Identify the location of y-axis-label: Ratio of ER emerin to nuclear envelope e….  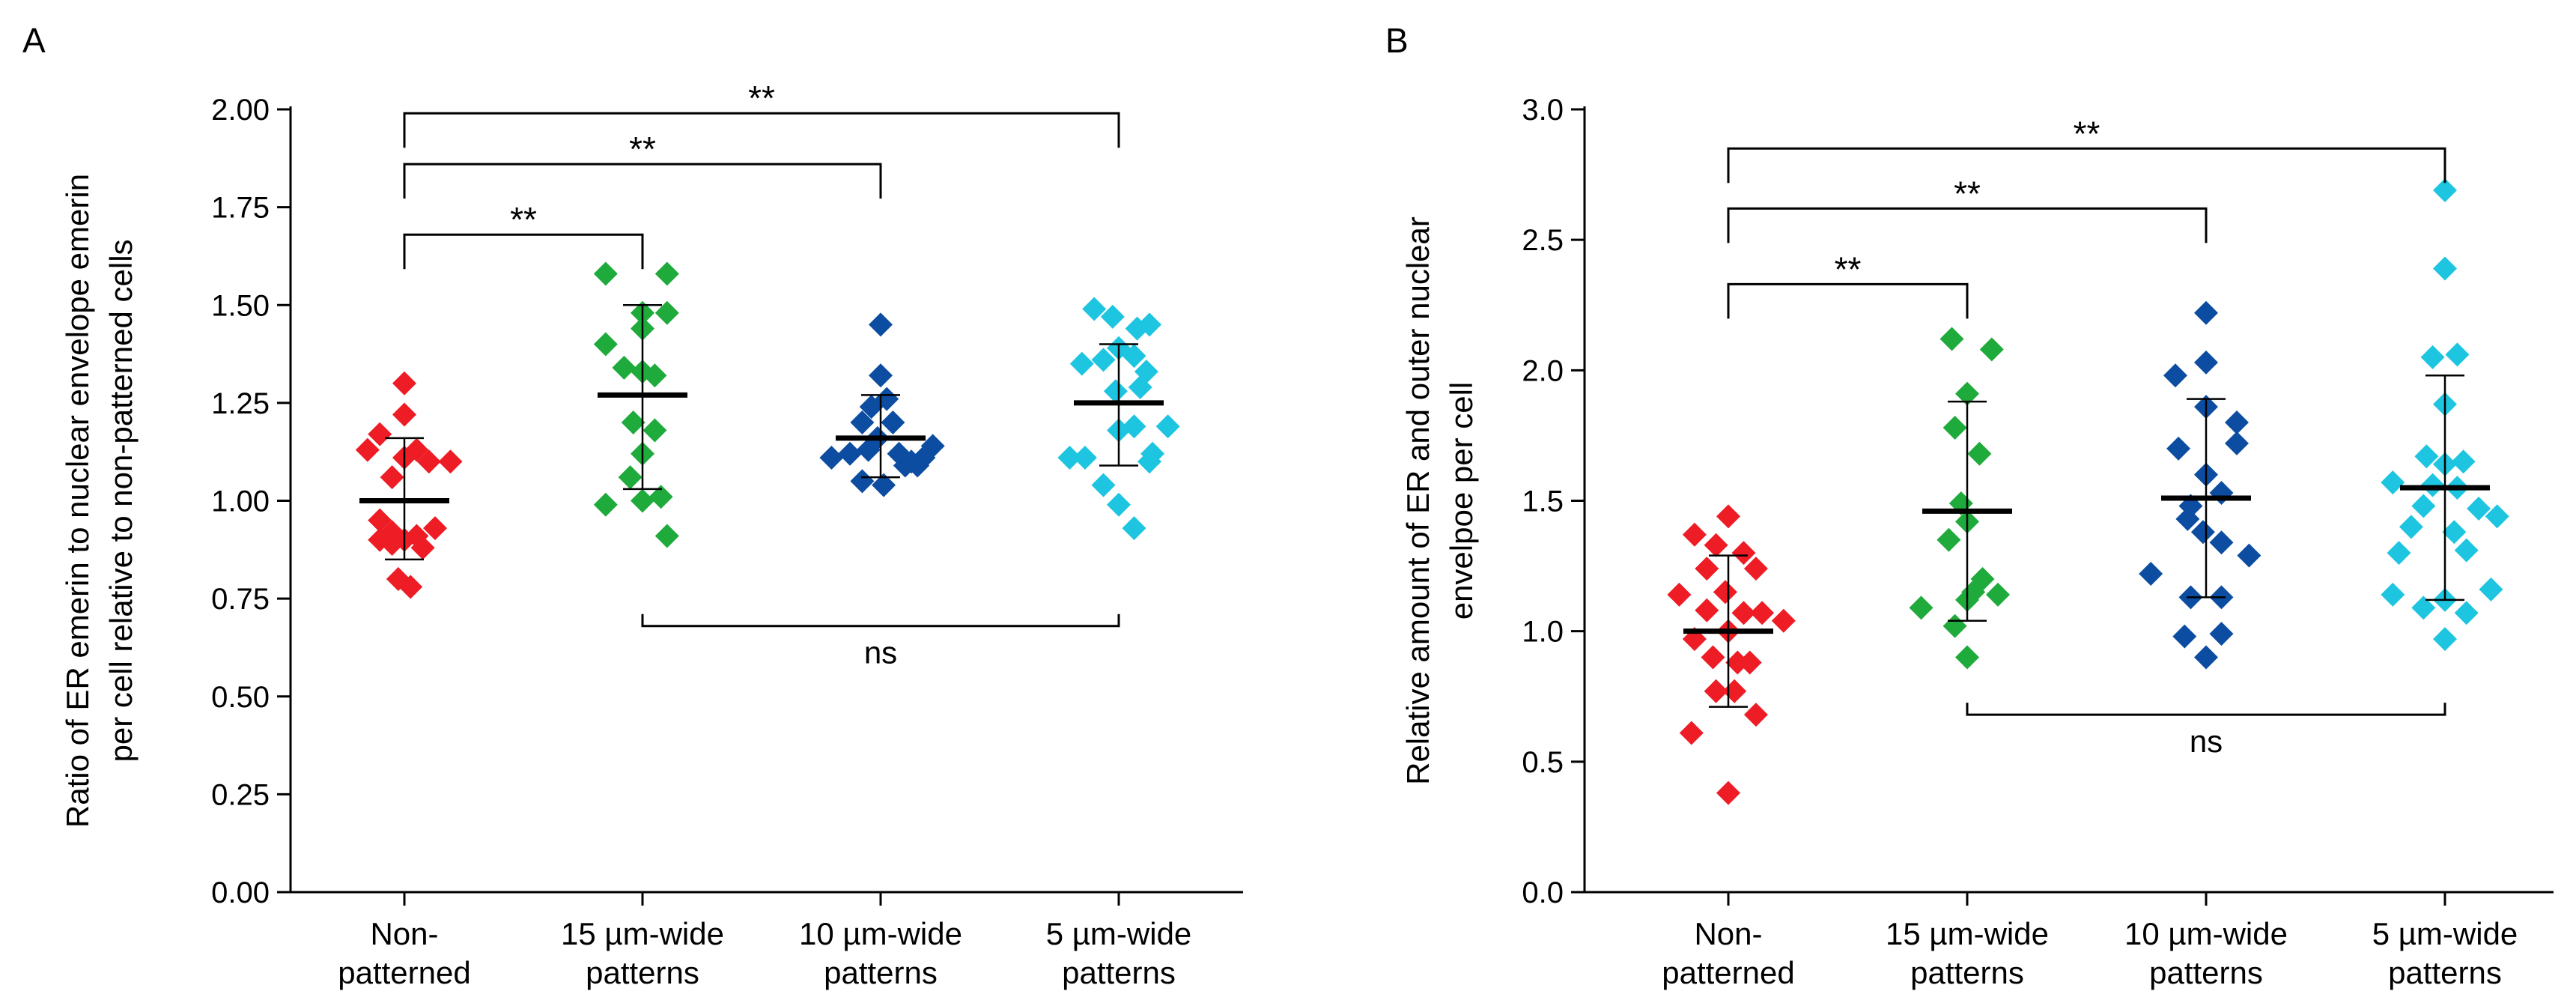
(77, 501).